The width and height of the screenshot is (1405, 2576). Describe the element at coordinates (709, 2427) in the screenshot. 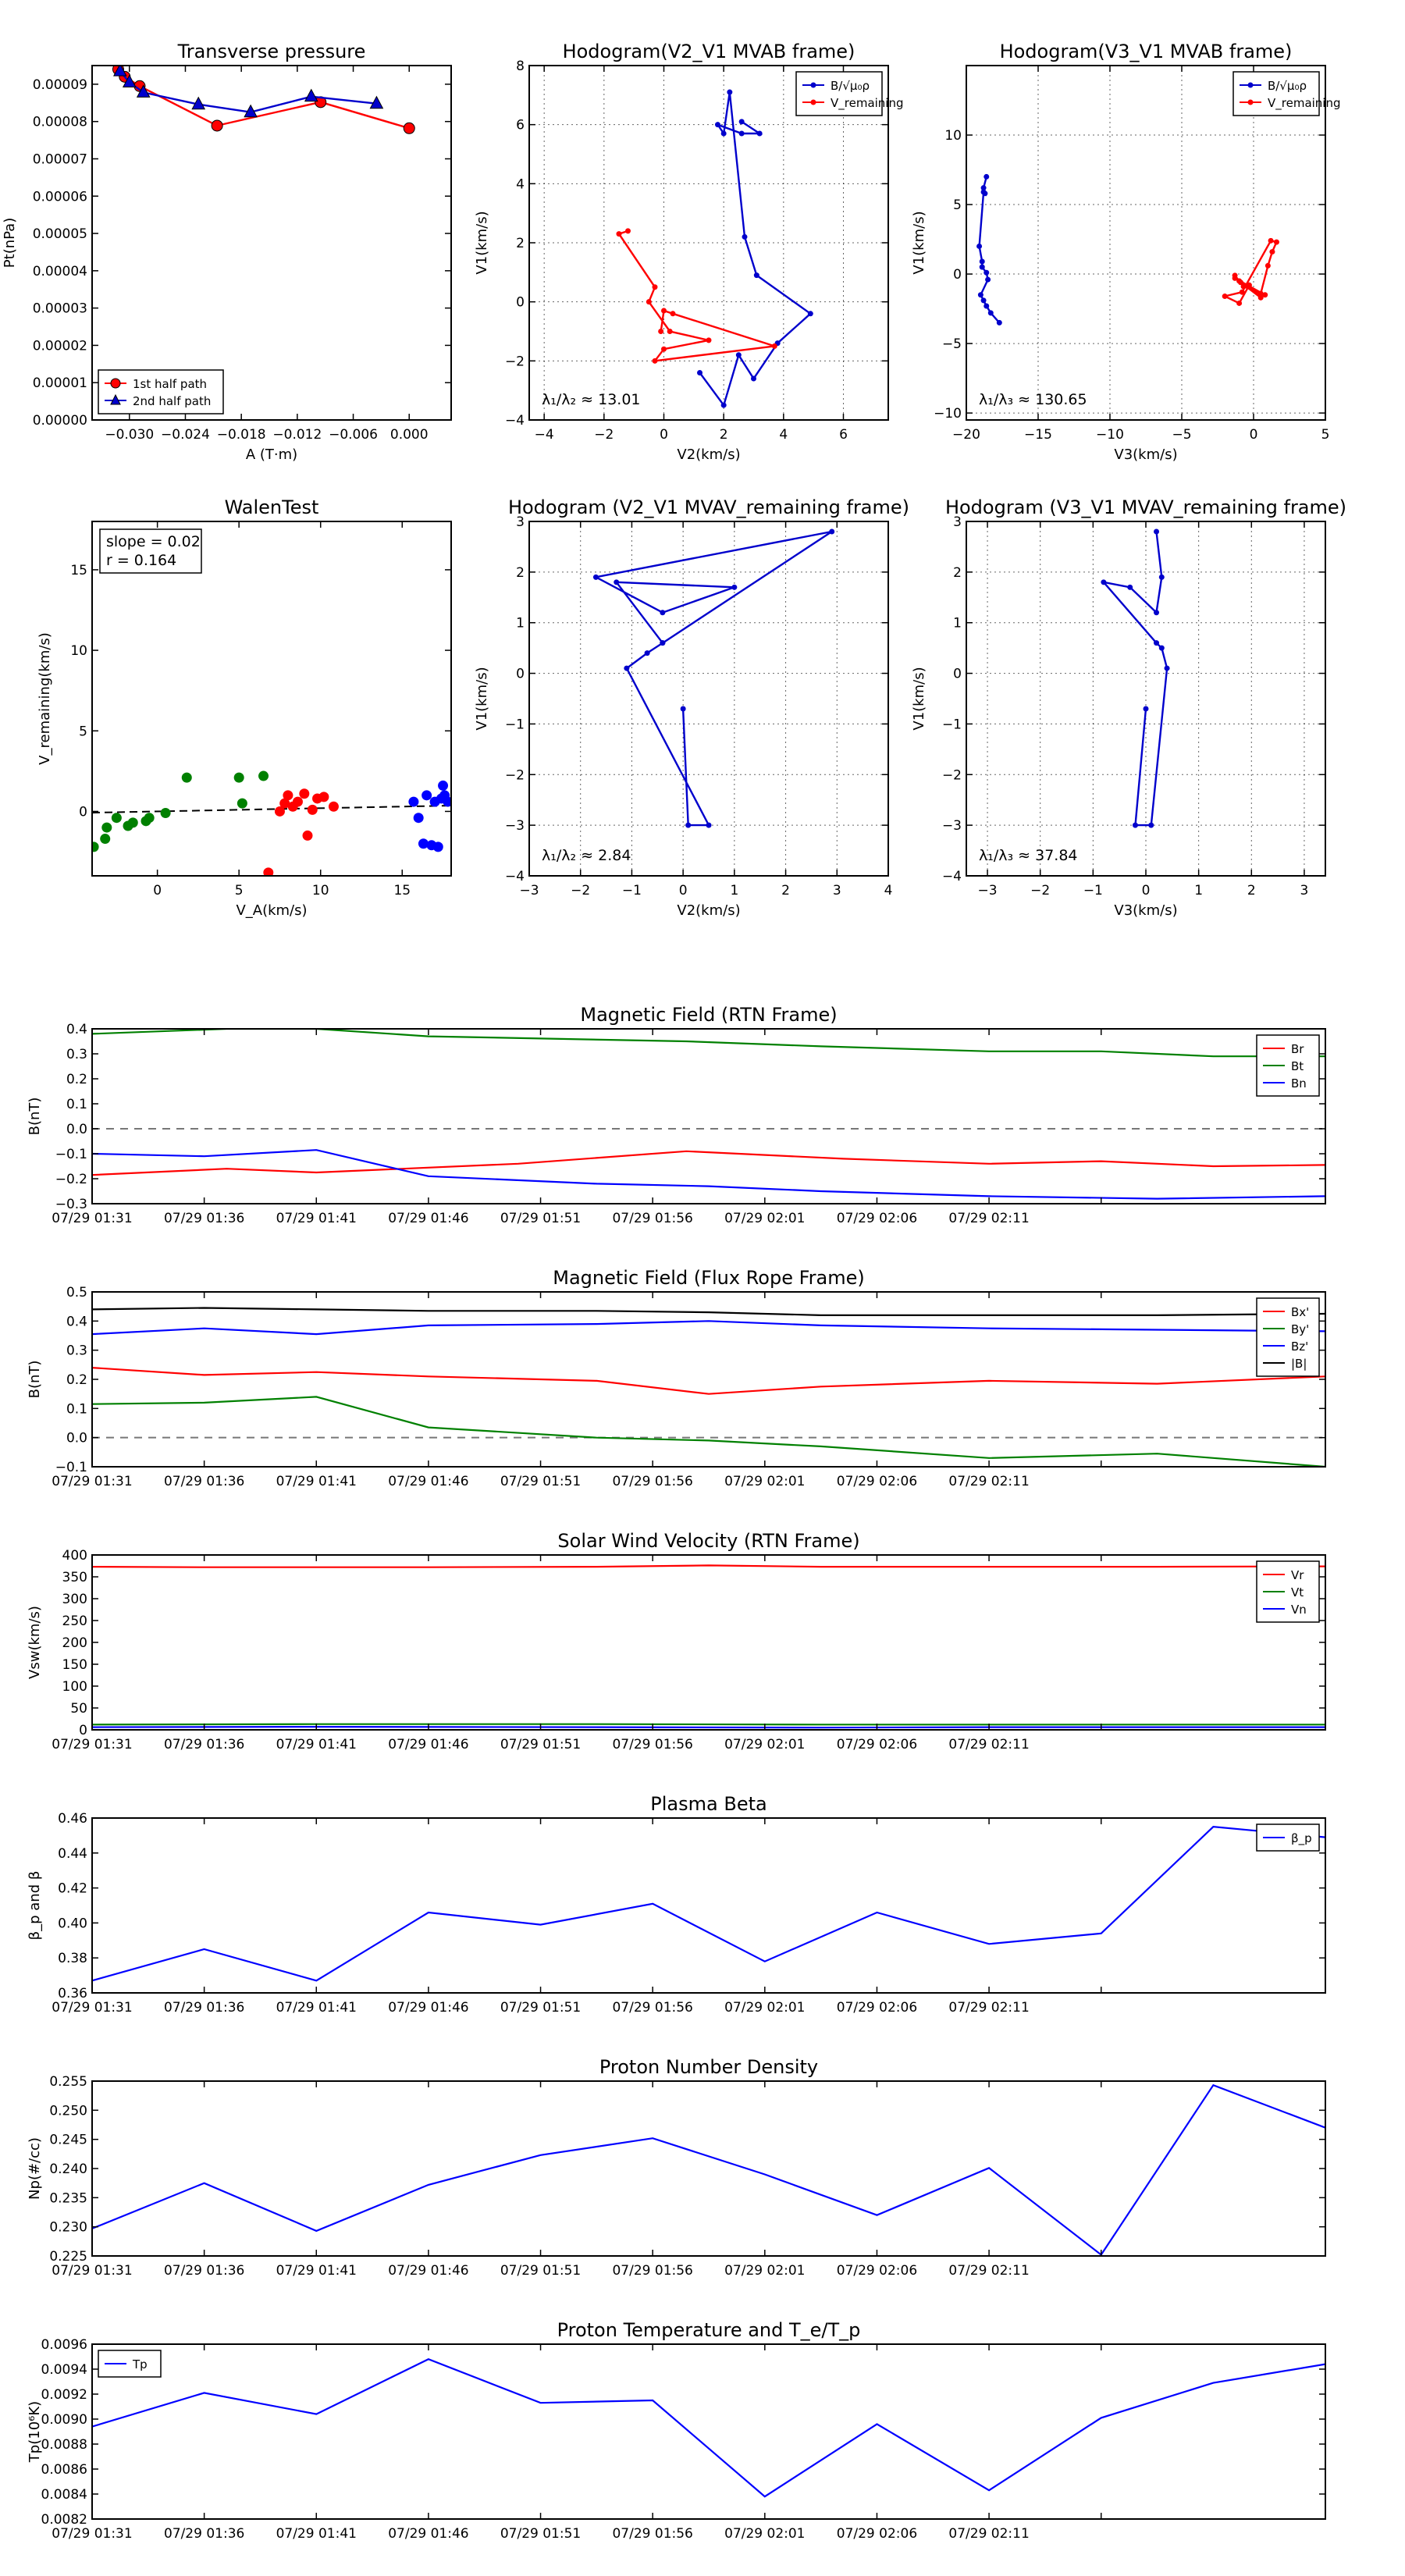

I see `plot-area` at that location.